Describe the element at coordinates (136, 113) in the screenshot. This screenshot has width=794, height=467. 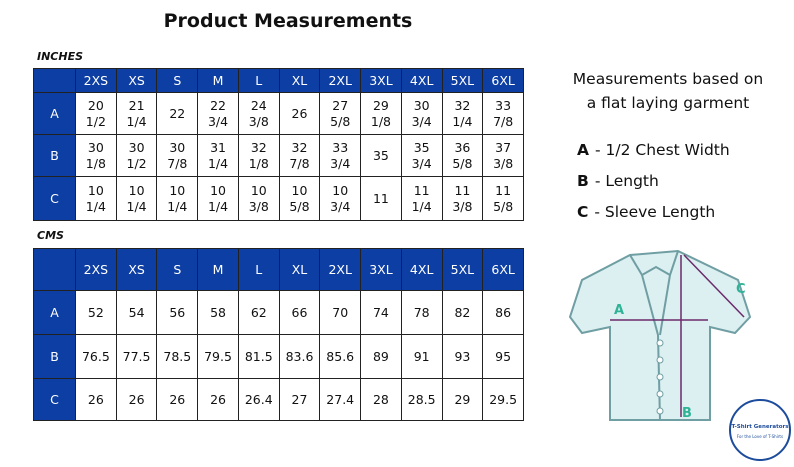
I see `table-cell: 21 1/4` at that location.